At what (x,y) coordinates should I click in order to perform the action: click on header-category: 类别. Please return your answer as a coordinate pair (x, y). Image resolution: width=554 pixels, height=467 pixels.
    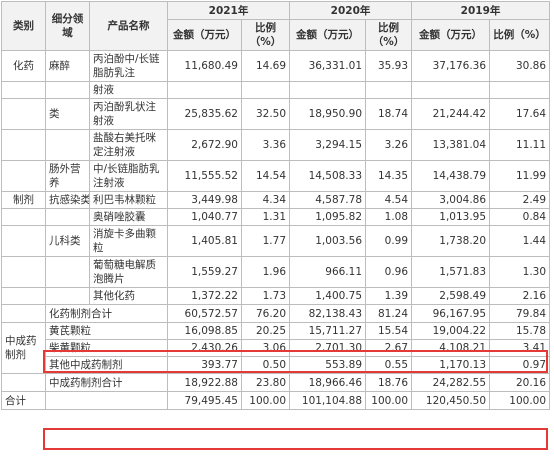
    Looking at the image, I should click on (23, 26).